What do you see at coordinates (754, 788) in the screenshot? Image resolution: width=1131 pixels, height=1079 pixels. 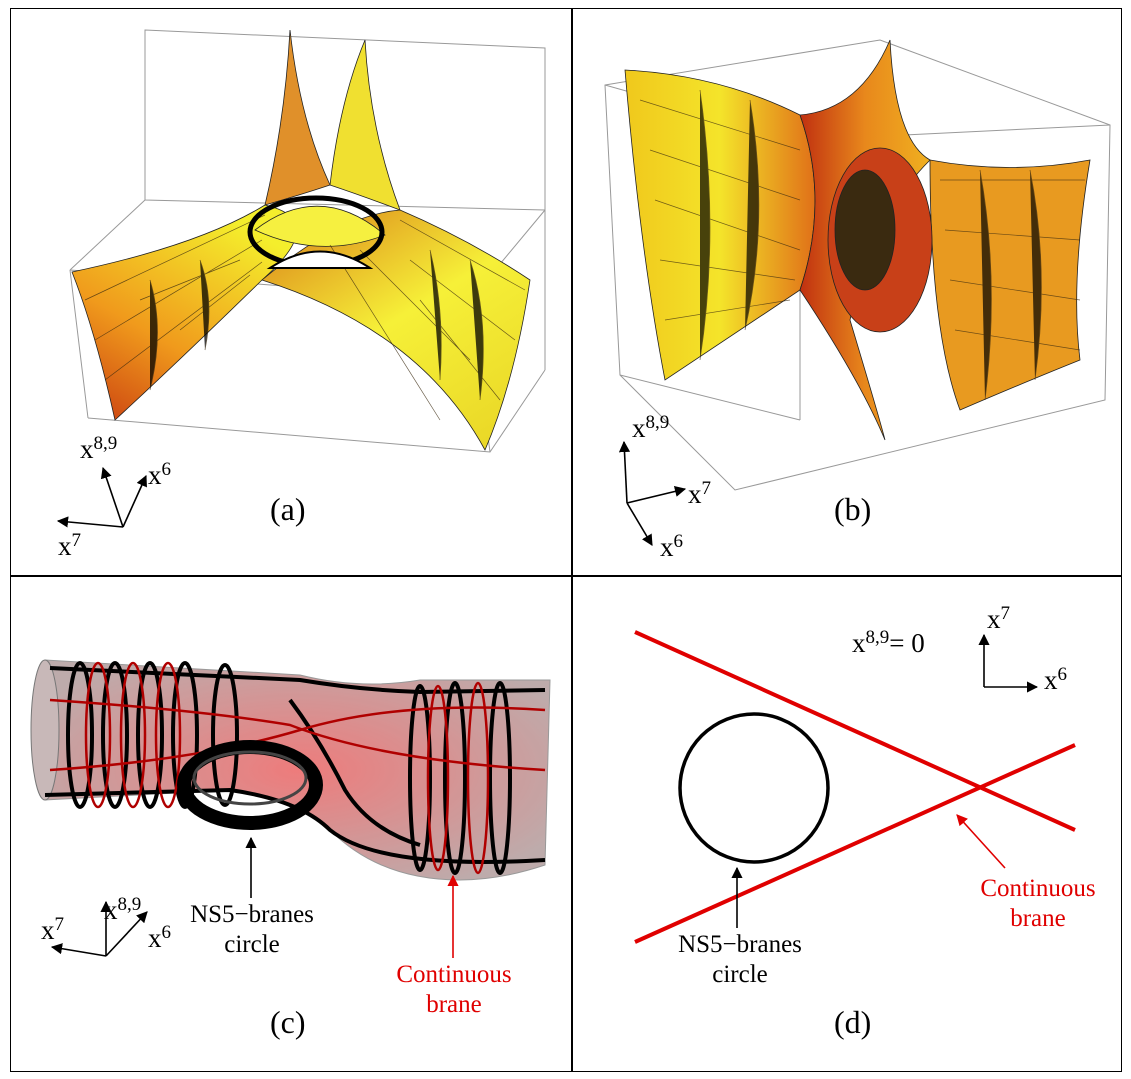 I see `panel-d-ns5-circle` at bounding box center [754, 788].